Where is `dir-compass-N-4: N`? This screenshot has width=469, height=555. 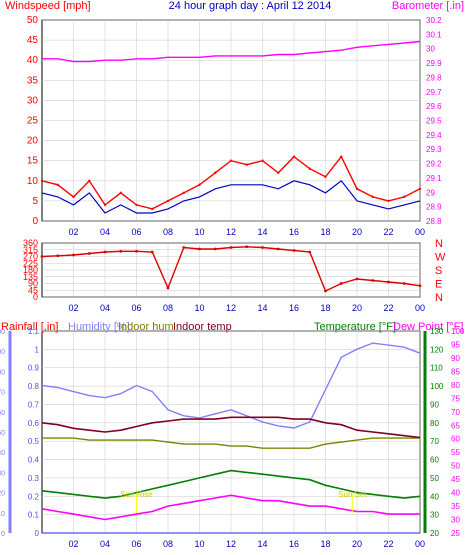 dir-compass-N-4: N is located at coordinates (439, 298).